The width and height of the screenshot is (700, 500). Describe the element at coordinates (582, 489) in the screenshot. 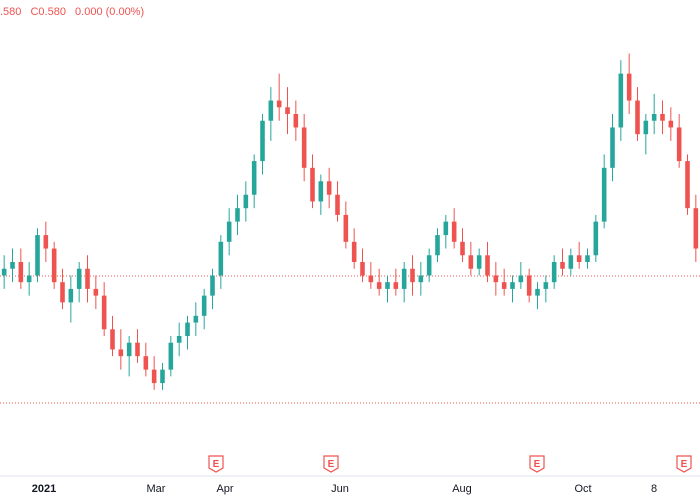

I see `x-tick-label: Oct` at that location.